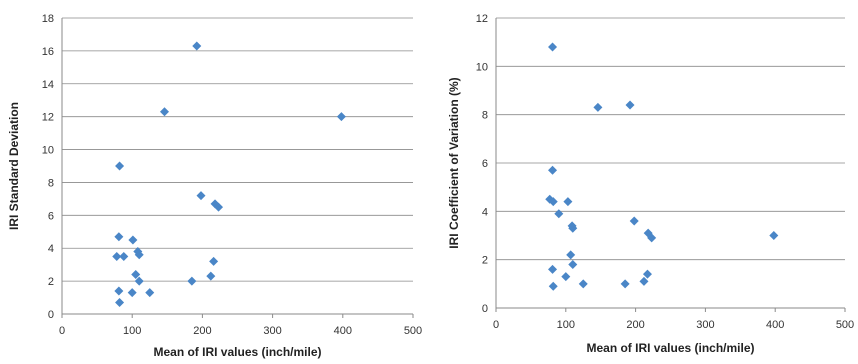  Describe the element at coordinates (48, 19) in the screenshot. I see `y-tick-label: 18` at that location.